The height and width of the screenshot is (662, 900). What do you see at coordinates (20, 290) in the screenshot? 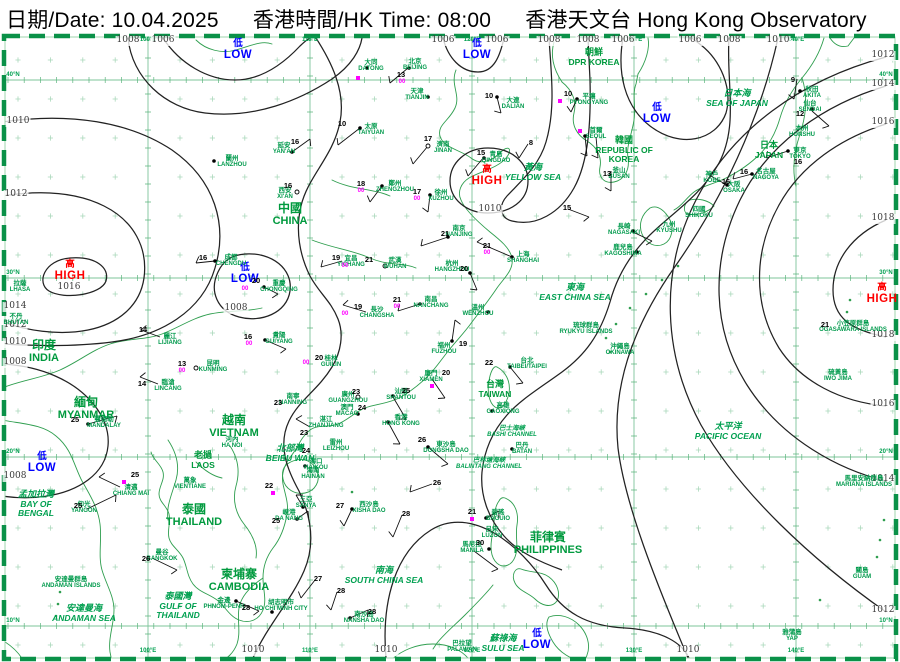
I see `label-en: LHASA` at bounding box center [20, 290].